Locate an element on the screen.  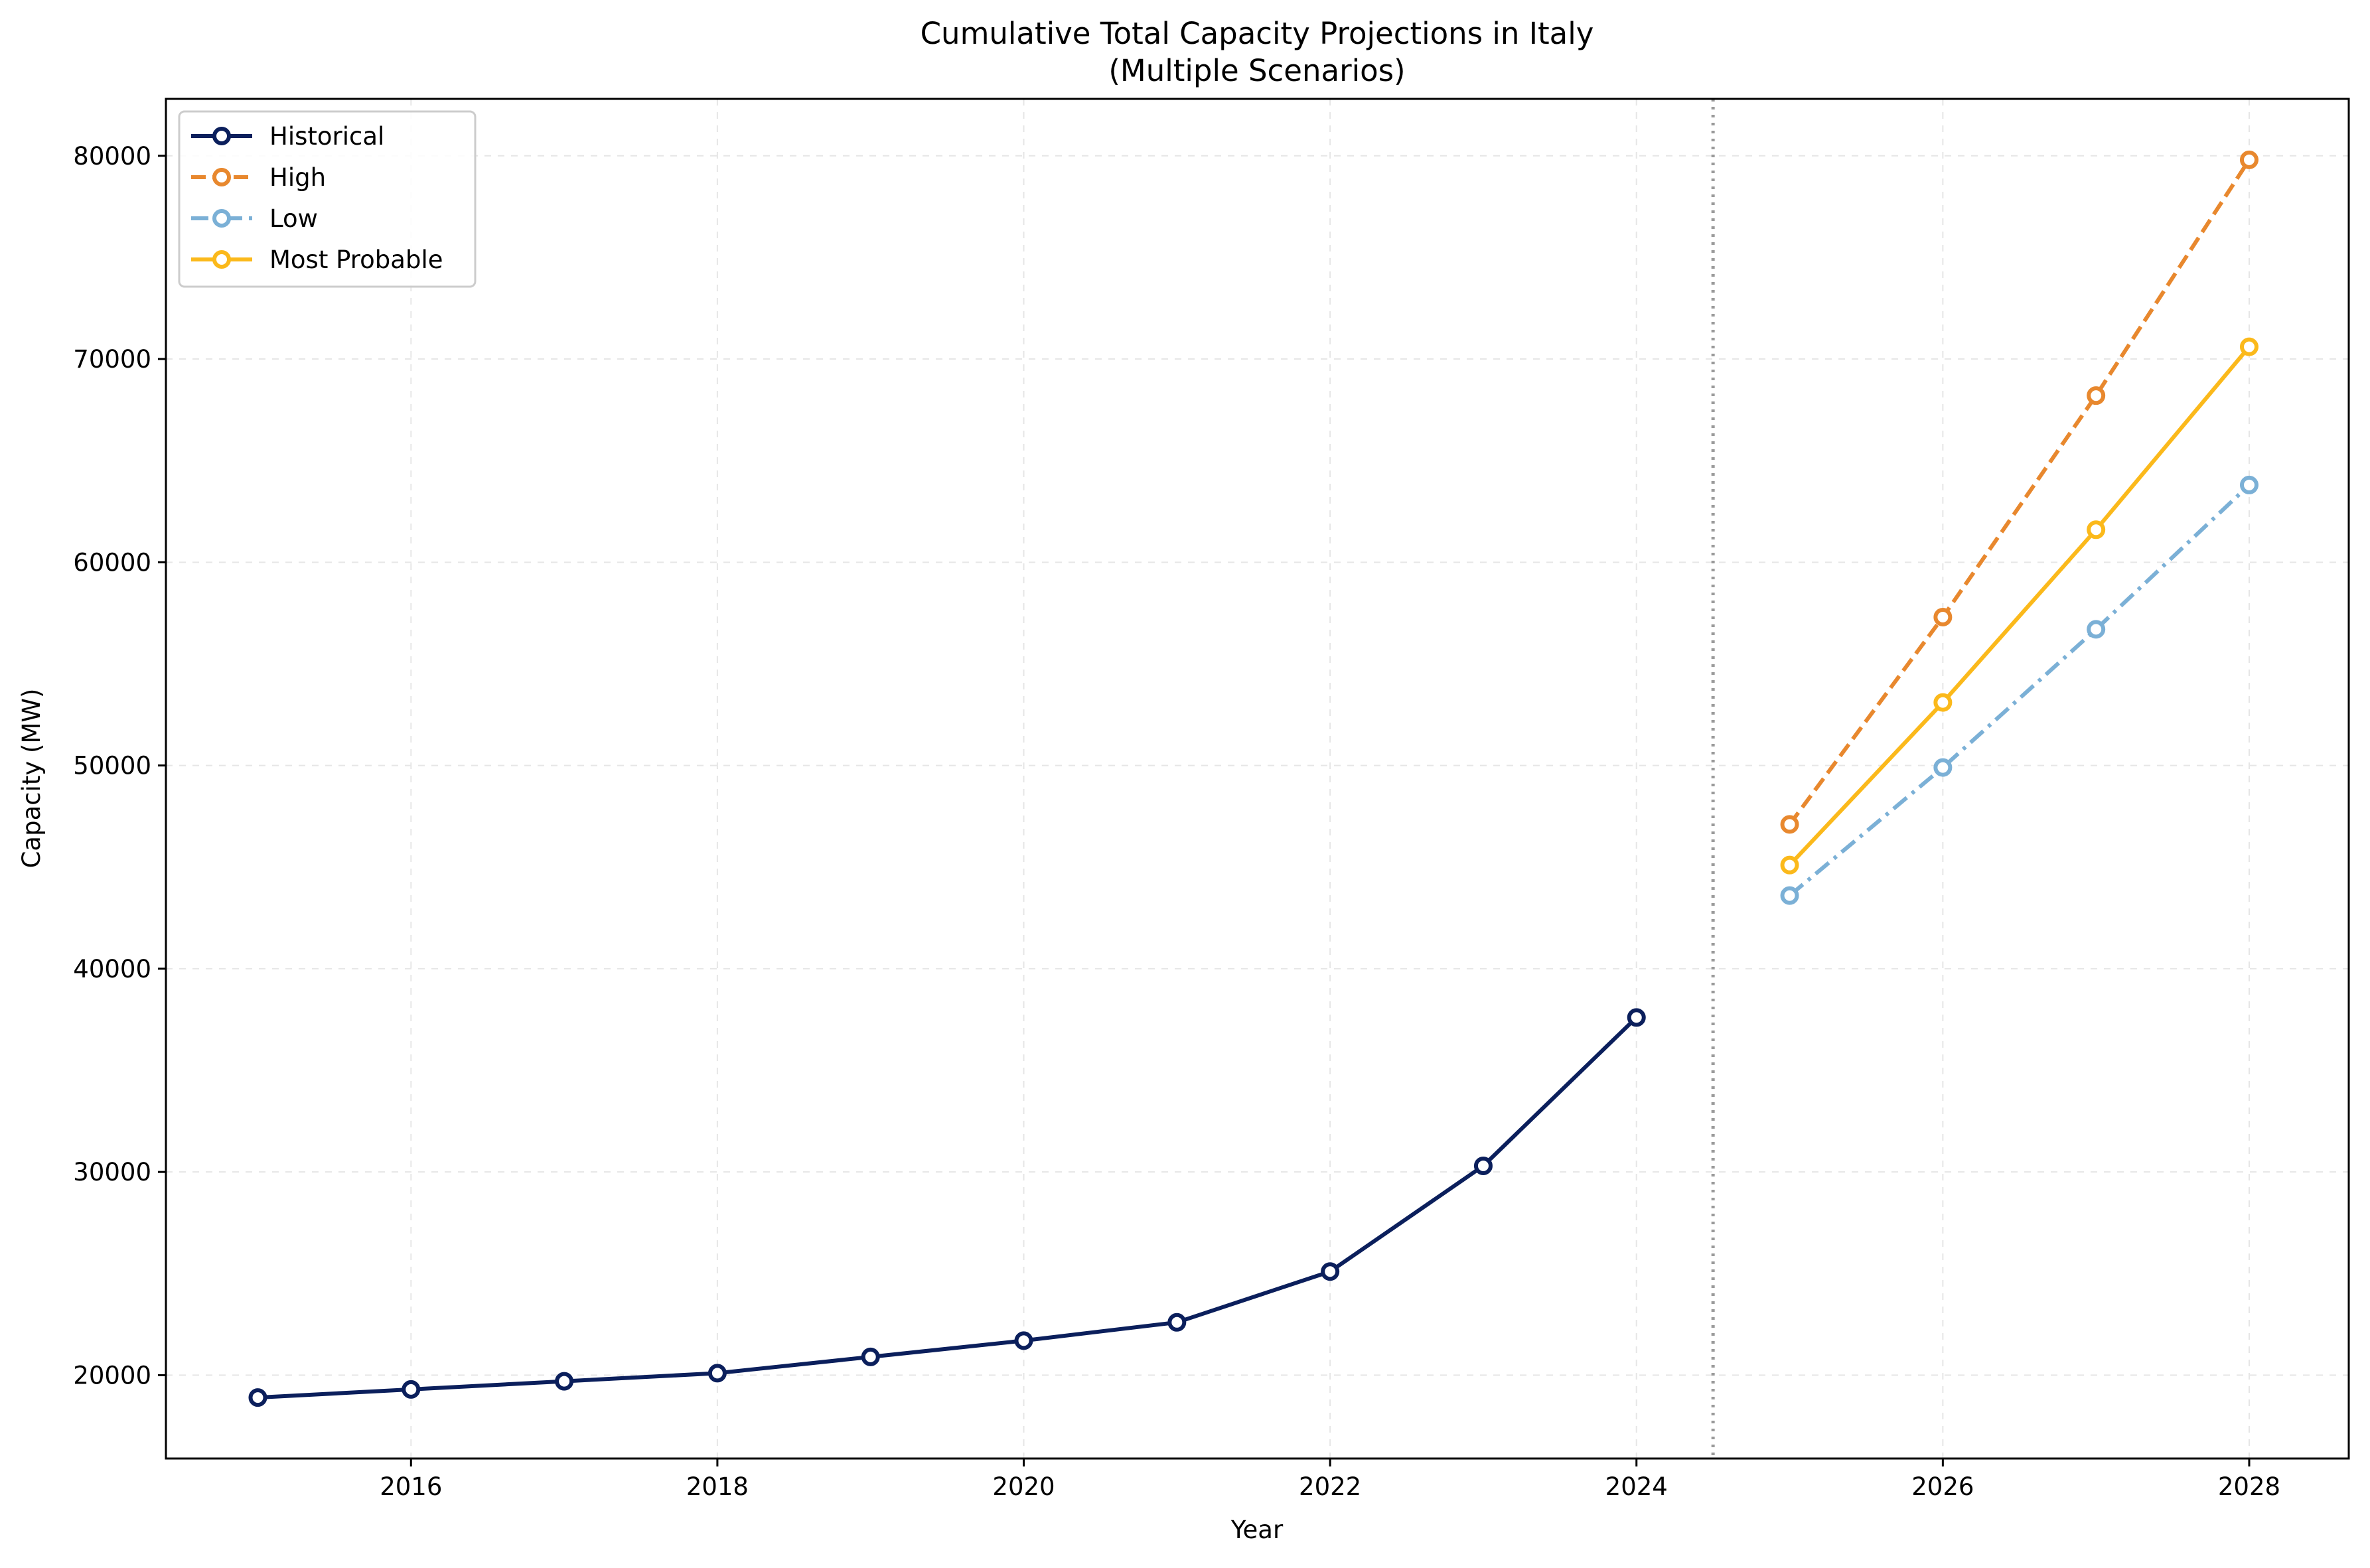
y-axis-label: Capacity (MW) is located at coordinates (32, 779).